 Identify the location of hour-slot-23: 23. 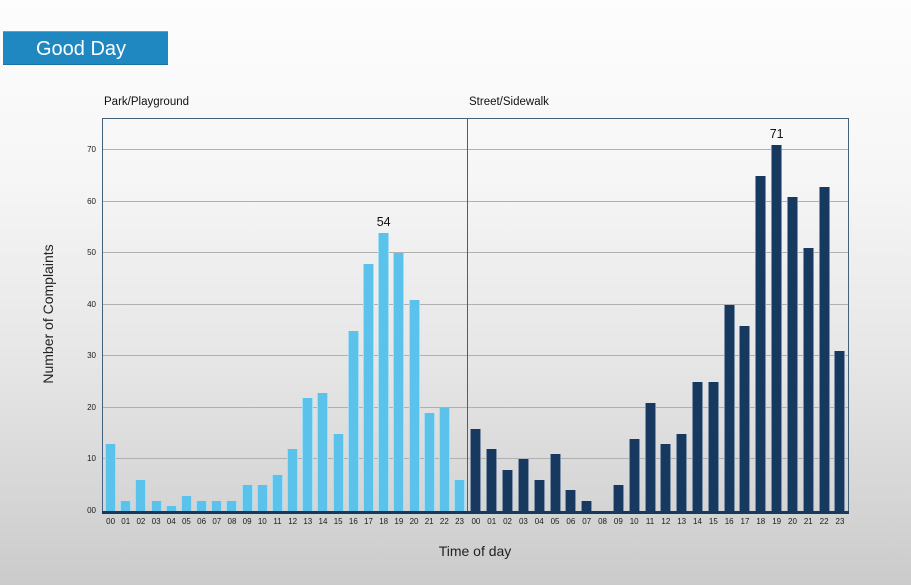
(459, 322).